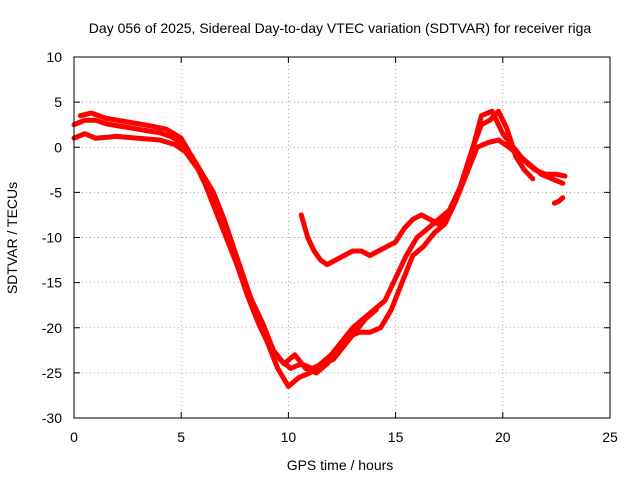 Image resolution: width=640 pixels, height=480 pixels. Describe the element at coordinates (181, 437) in the screenshot. I see `x-tick-label: 5` at that location.